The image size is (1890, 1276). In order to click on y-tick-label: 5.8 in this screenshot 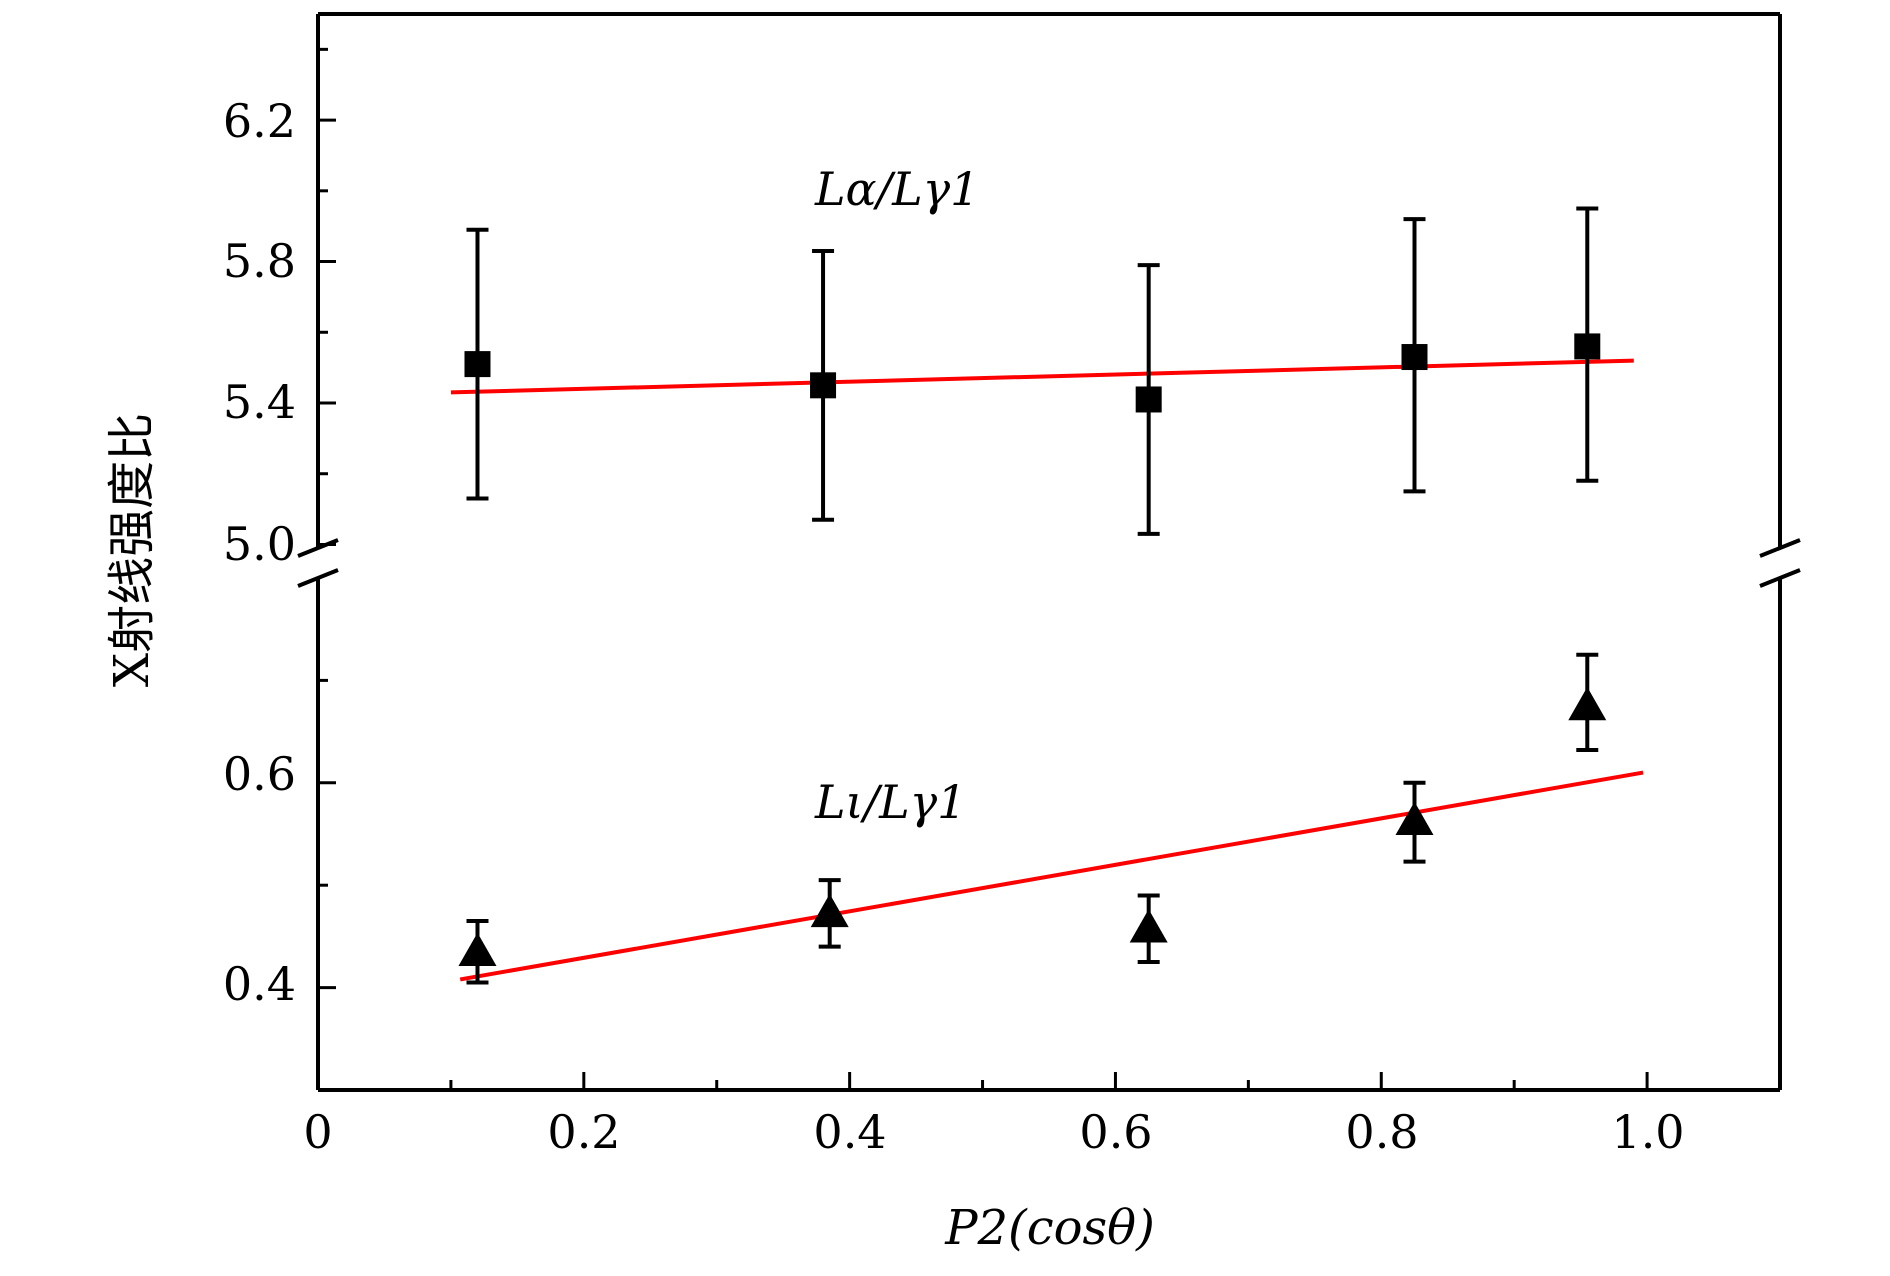, I will do `click(259, 261)`.